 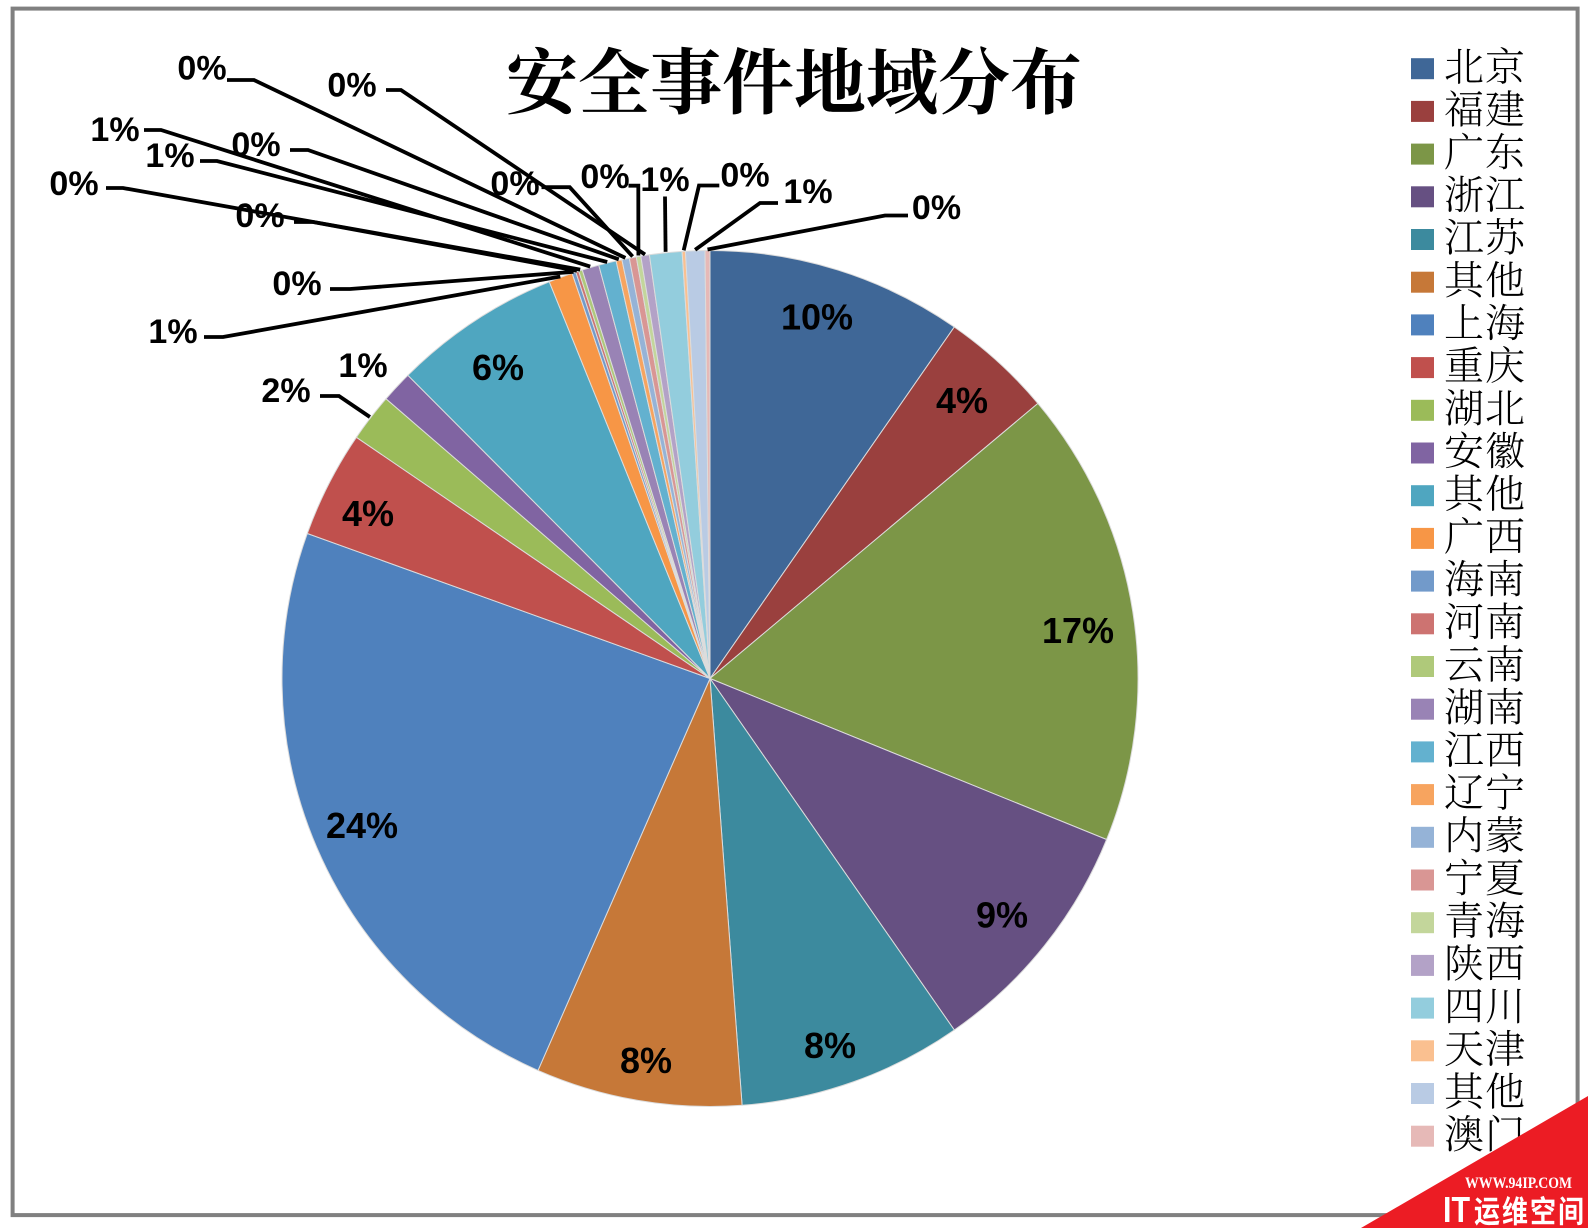 I want to click on svg-text: 2%, so click(x=285, y=391).